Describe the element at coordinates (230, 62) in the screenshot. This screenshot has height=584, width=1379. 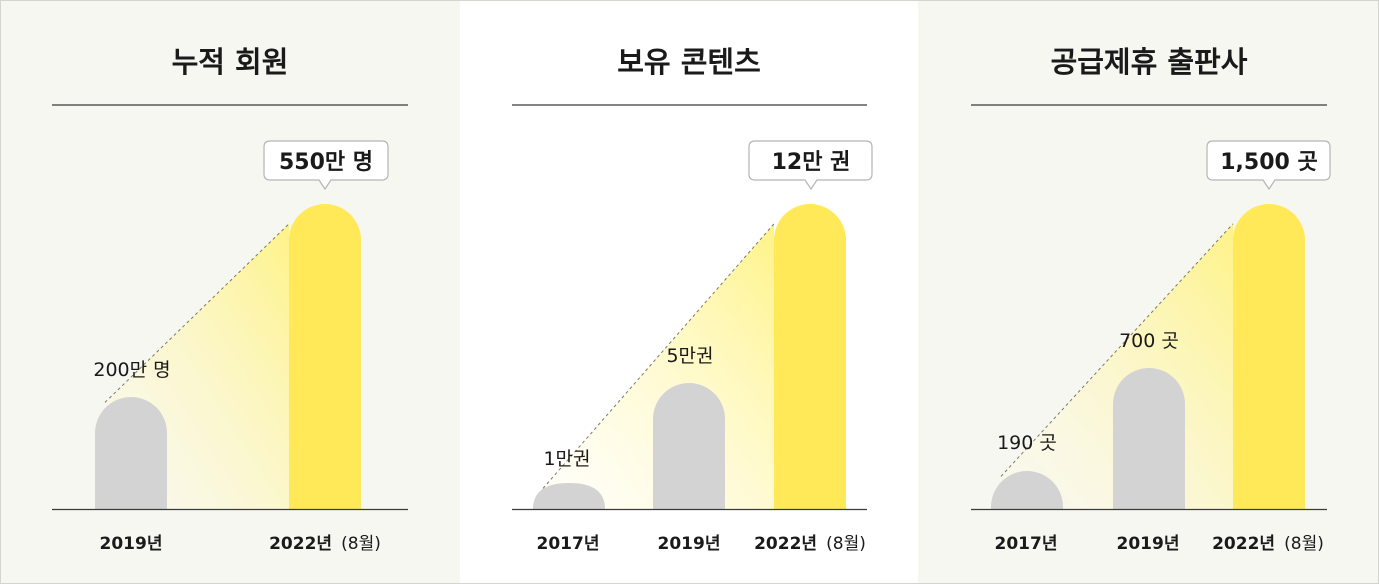
I see `chart-title: 누적 회원` at that location.